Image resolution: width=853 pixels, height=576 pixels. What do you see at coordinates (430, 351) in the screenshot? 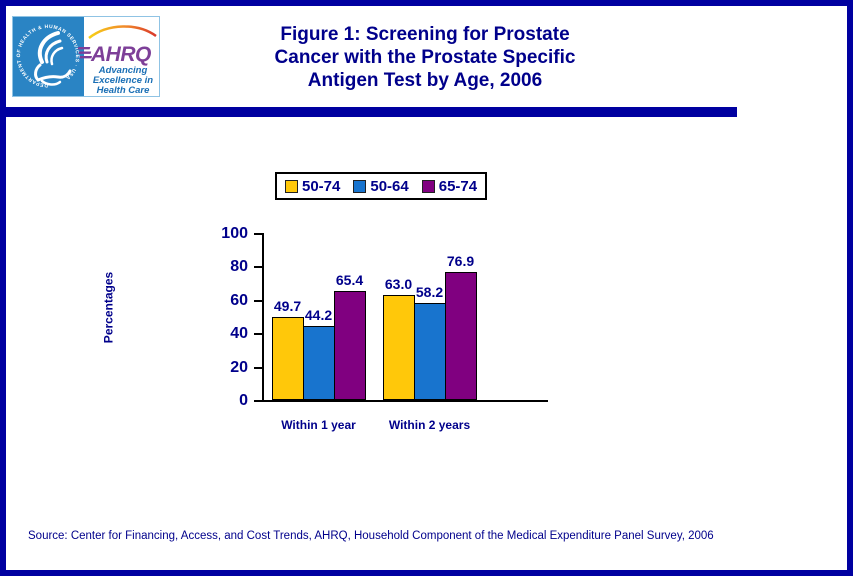
I see `bar-50-64-within-2-years` at bounding box center [430, 351].